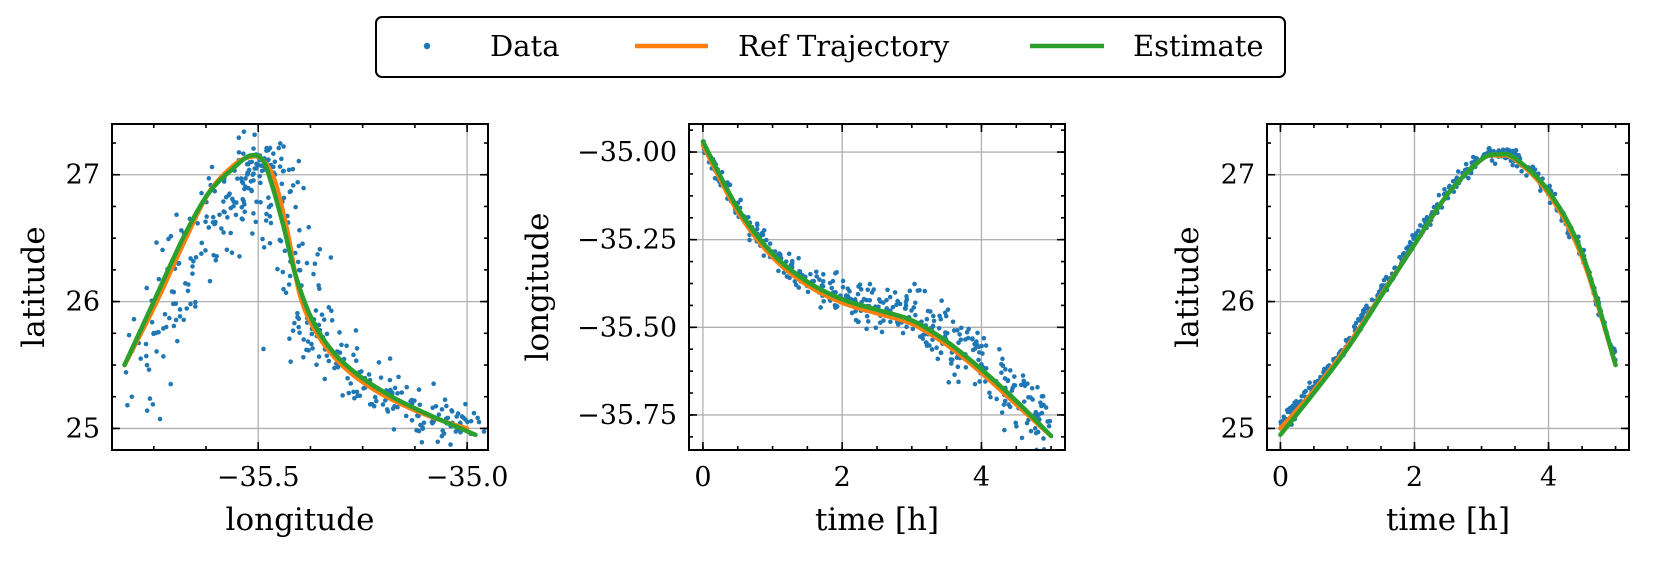  What do you see at coordinates (258, 477) in the screenshot?
I see `x-tick-label: −35.5` at bounding box center [258, 477].